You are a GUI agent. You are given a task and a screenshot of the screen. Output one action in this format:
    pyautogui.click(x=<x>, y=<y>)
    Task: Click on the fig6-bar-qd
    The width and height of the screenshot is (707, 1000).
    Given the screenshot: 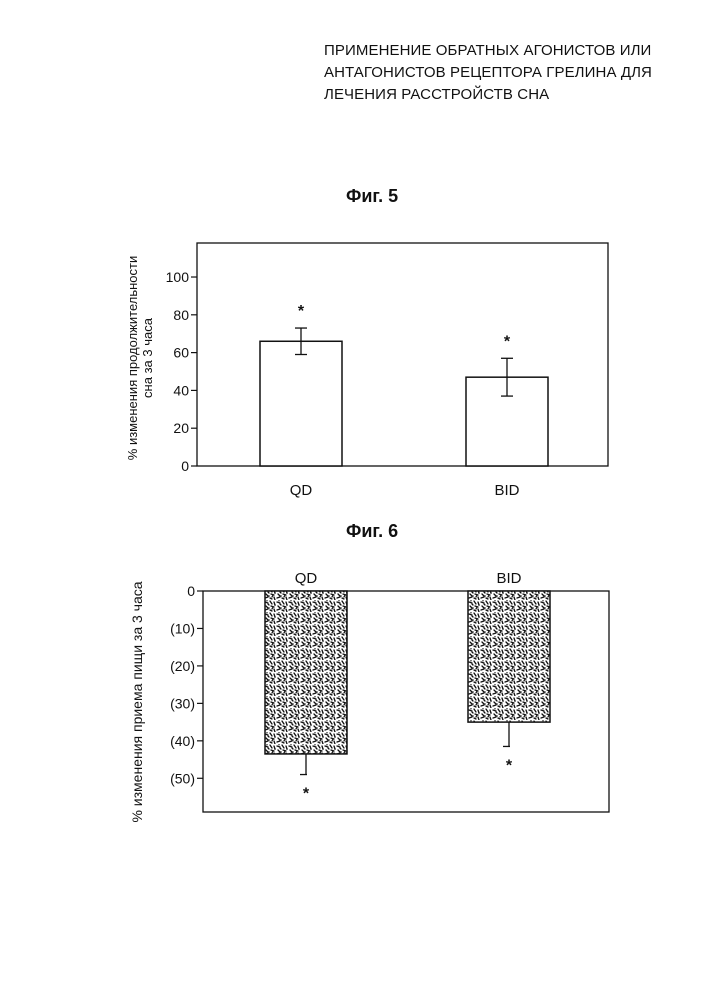 What is the action you would take?
    pyautogui.click(x=306, y=672)
    